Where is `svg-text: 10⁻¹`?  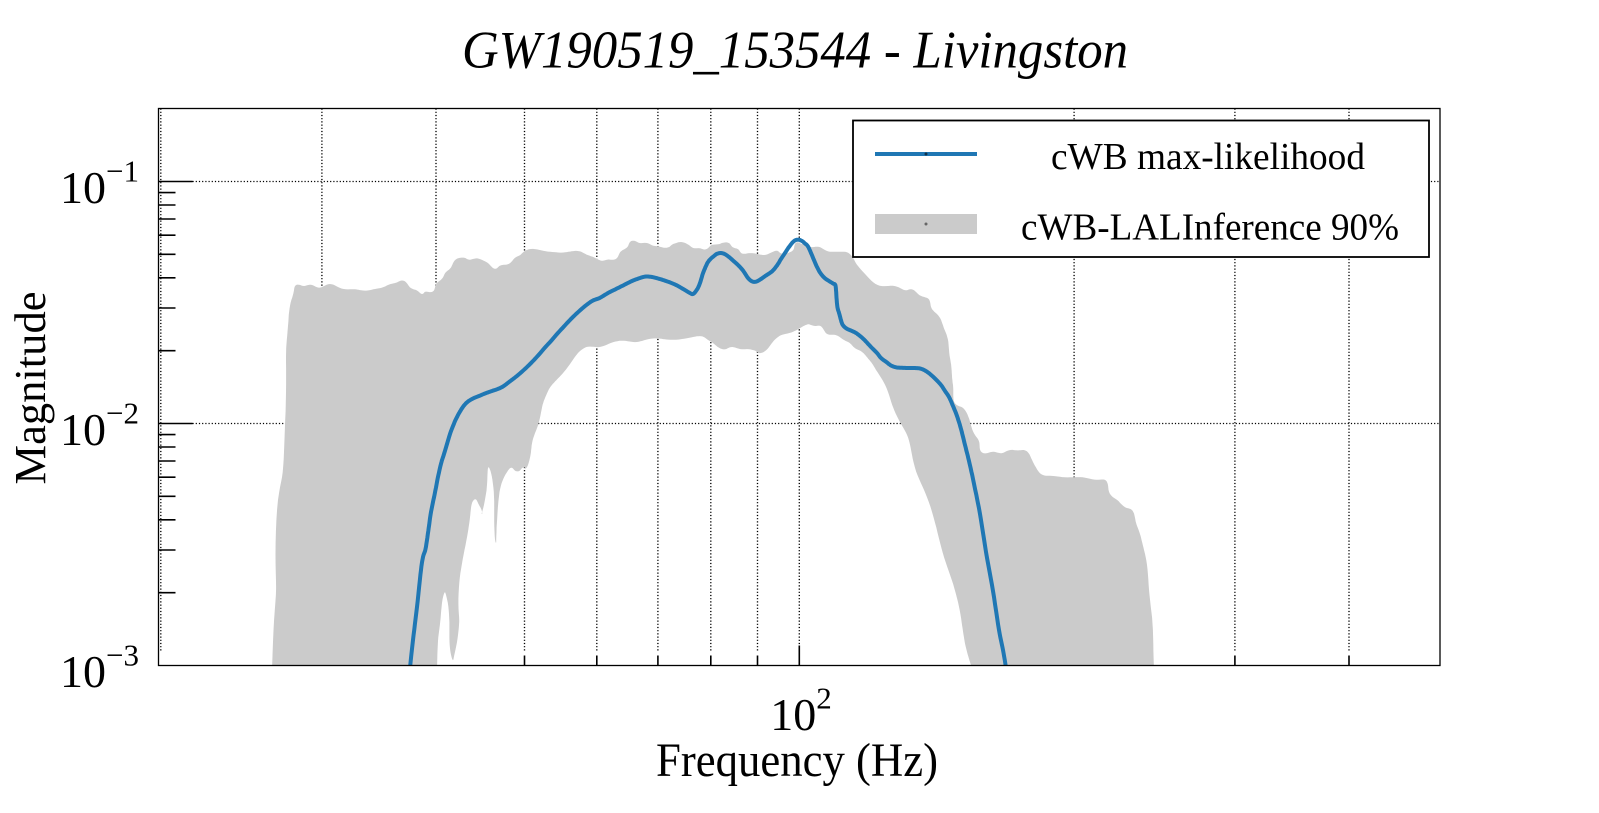 svg-text: 10⁻¹ is located at coordinates (99, 184).